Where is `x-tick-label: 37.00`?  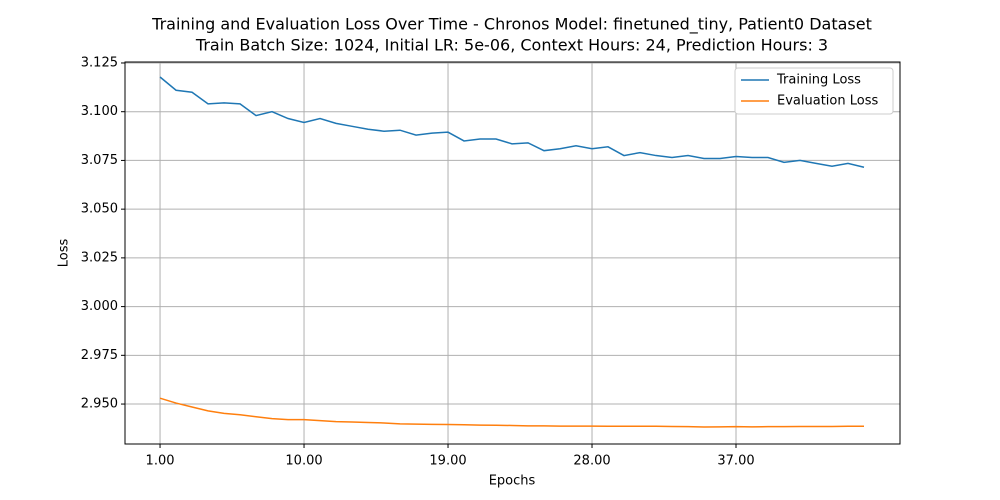 x-tick-label: 37.00 is located at coordinates (735, 461).